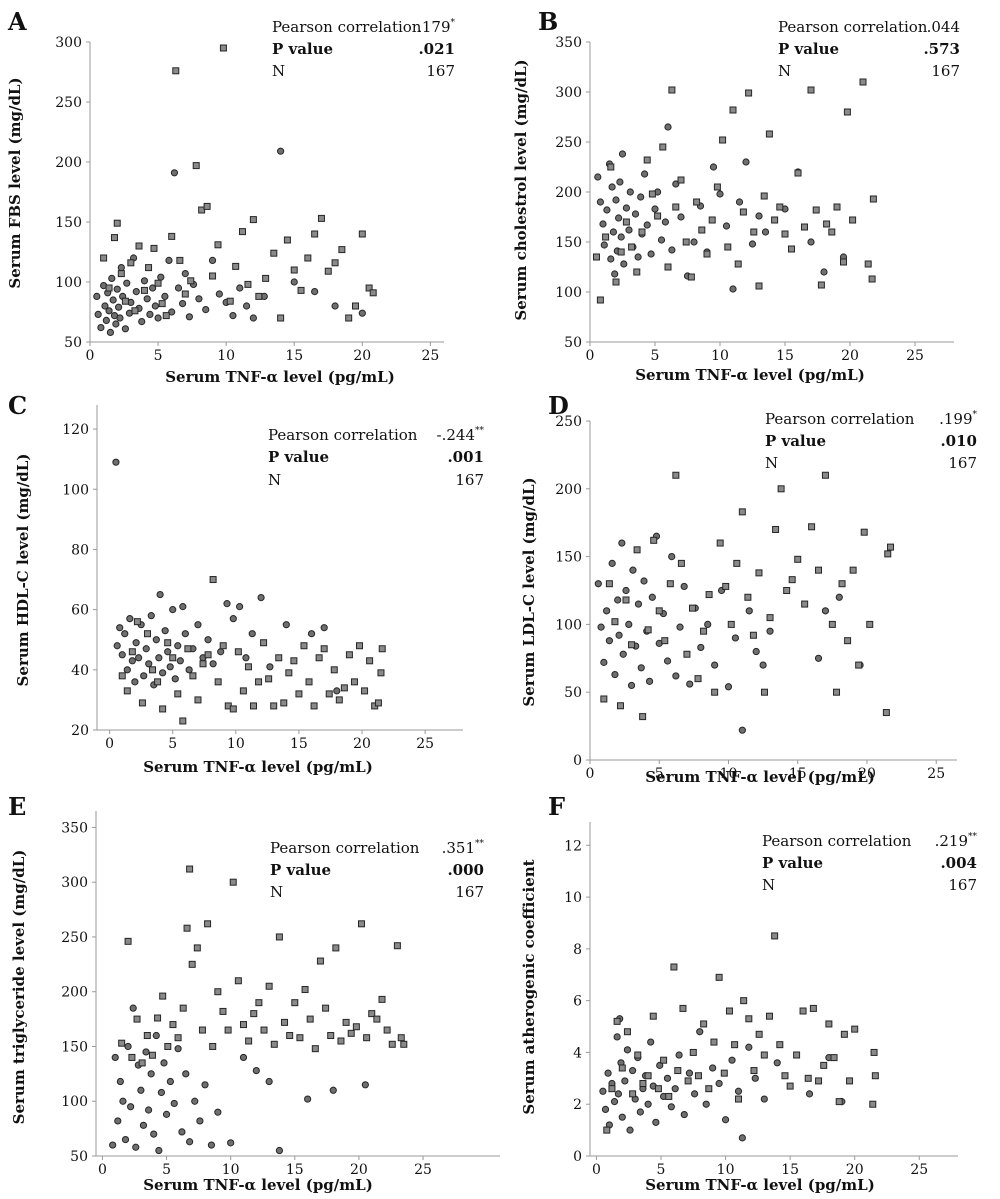 Image resolution: width=1000 pixels, height=1199 pixels. What do you see at coordinates (596, 1170) in the screenshot?
I see `x-tick-label: 0` at bounding box center [596, 1170].